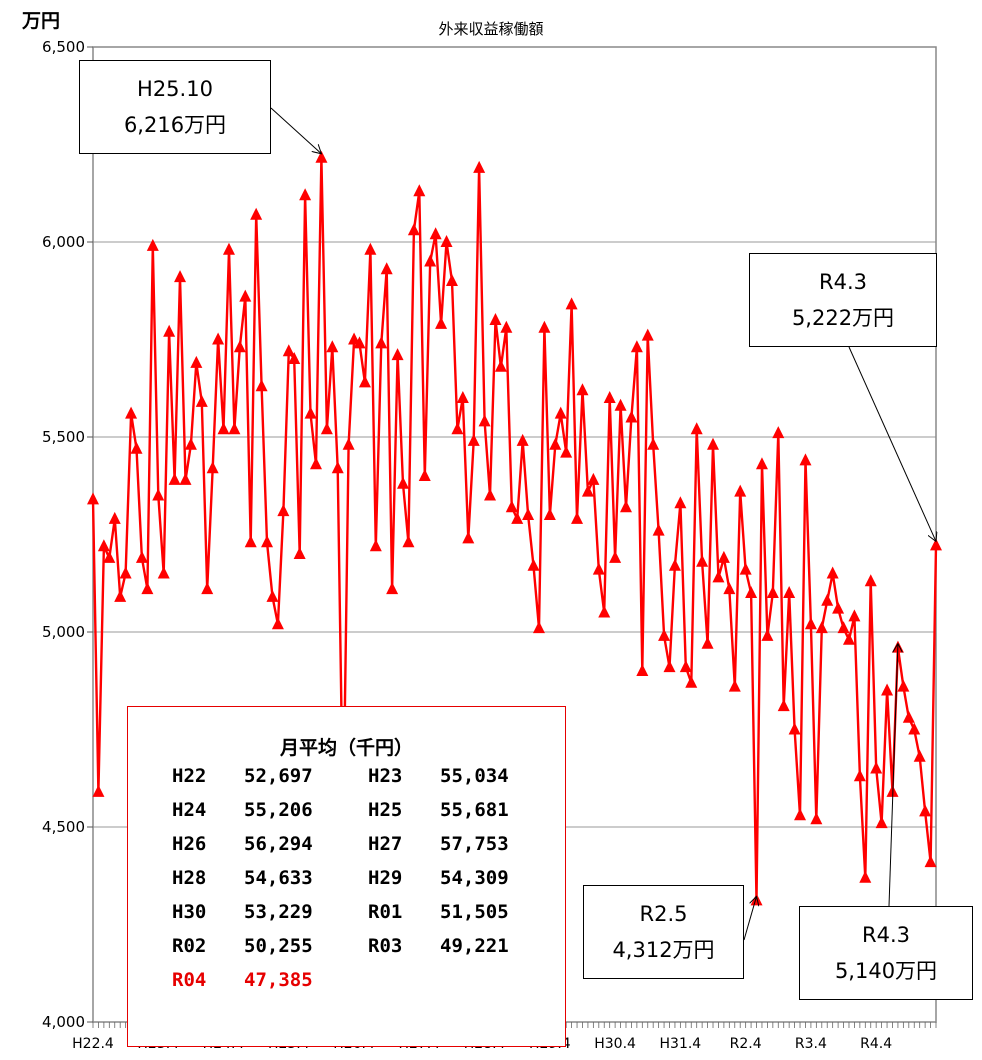 This screenshot has height=1060, width=982. I want to click on y-axis: 4,000 4,500 5,000 5,500 6,000 6,500, so click(67, 534).